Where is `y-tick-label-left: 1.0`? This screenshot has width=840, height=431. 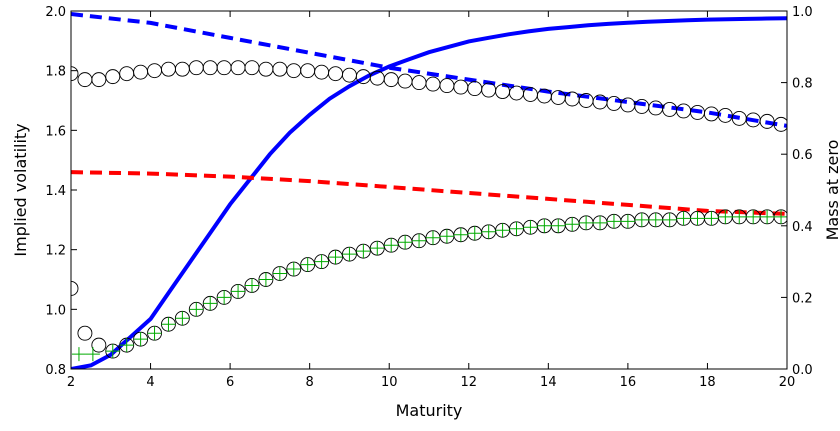
y-tick-label-left: 1.0 is located at coordinates (55, 310).